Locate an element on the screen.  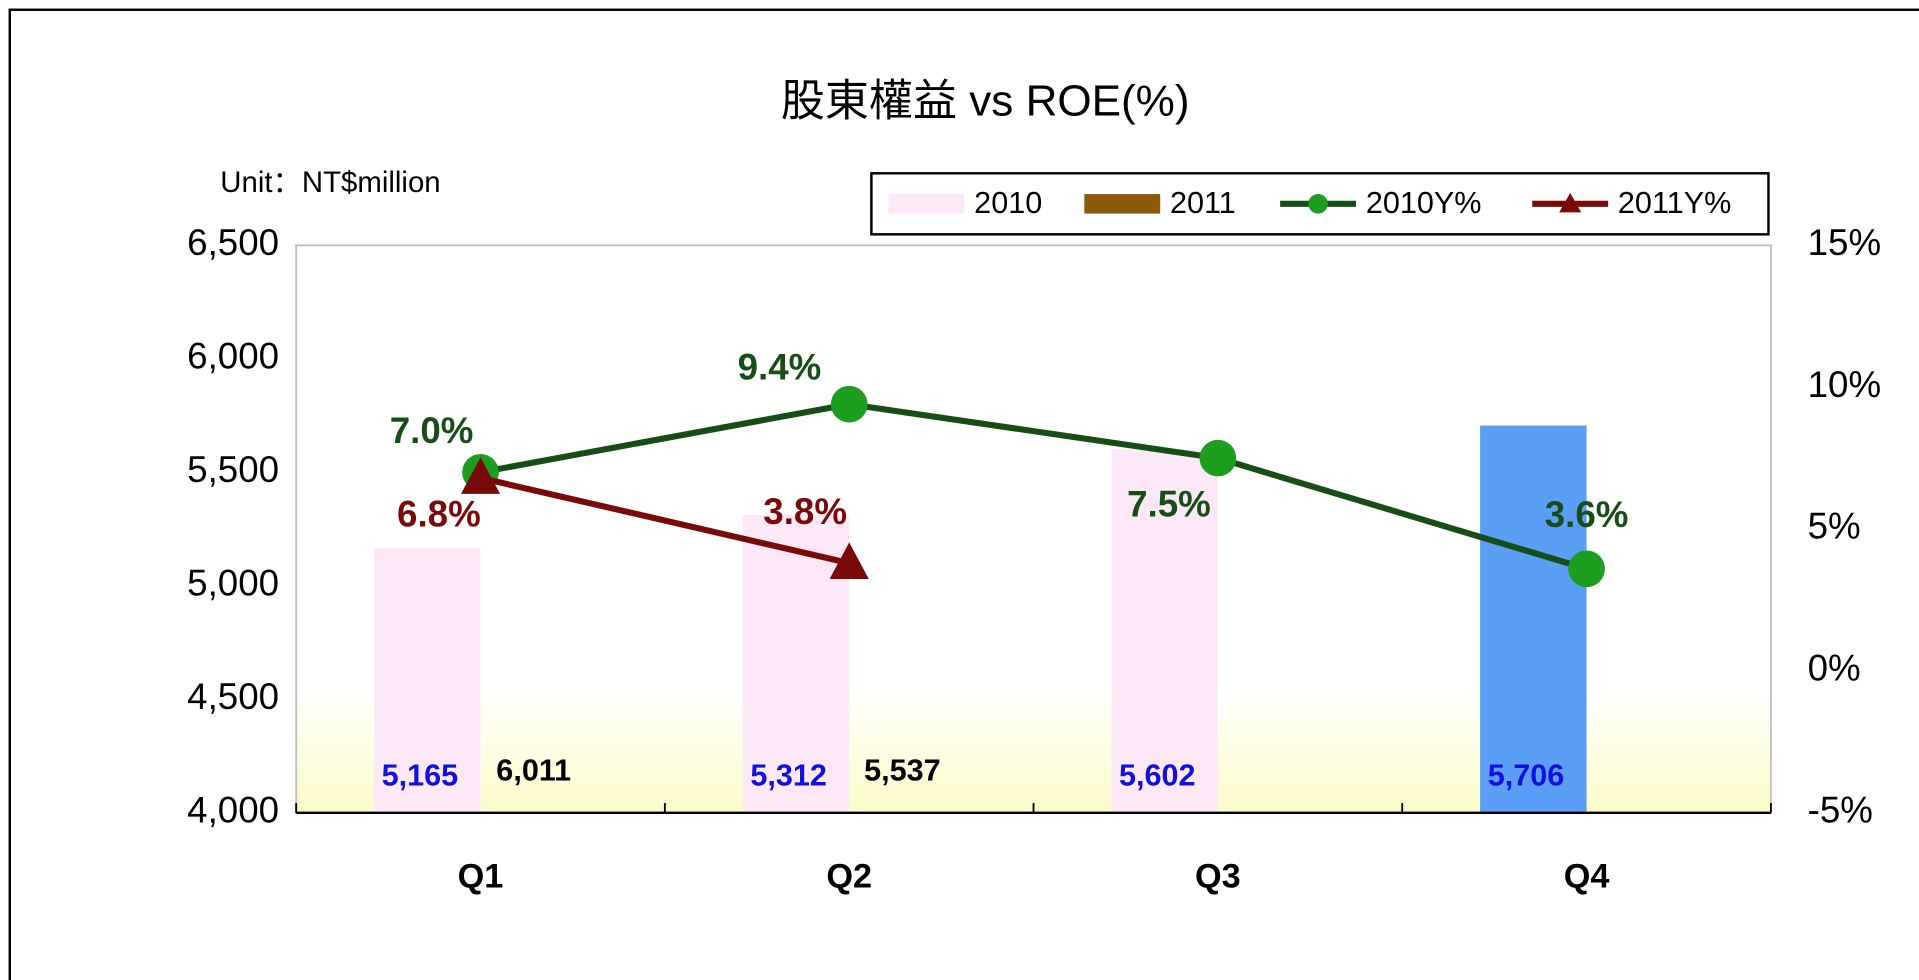
y2-tick-label: 15% is located at coordinates (1844, 242).